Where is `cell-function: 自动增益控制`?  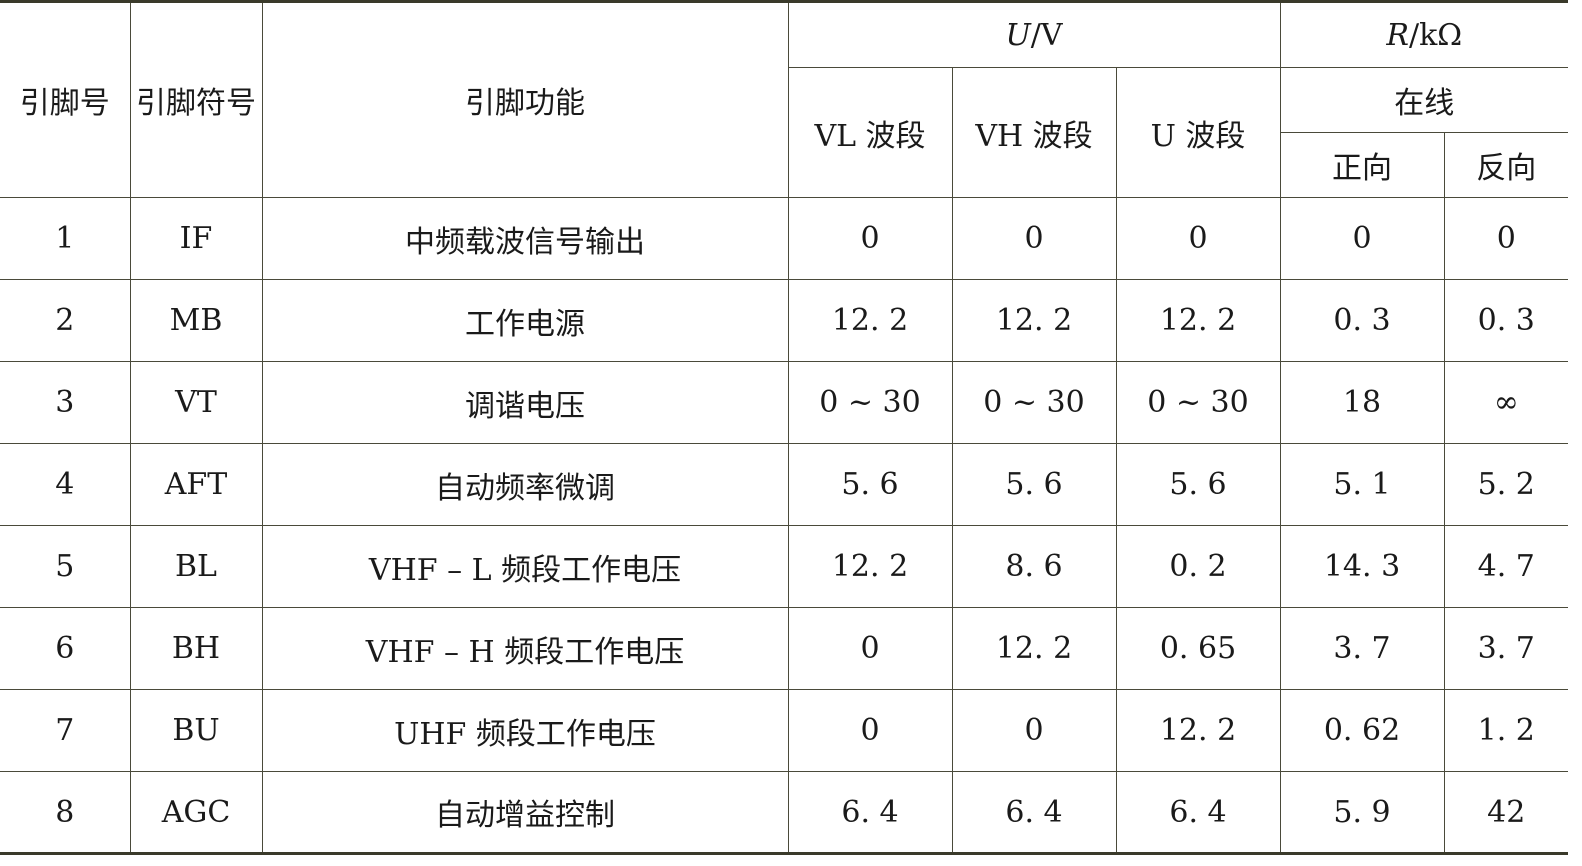 cell-function: 自动增益控制 is located at coordinates (525, 812).